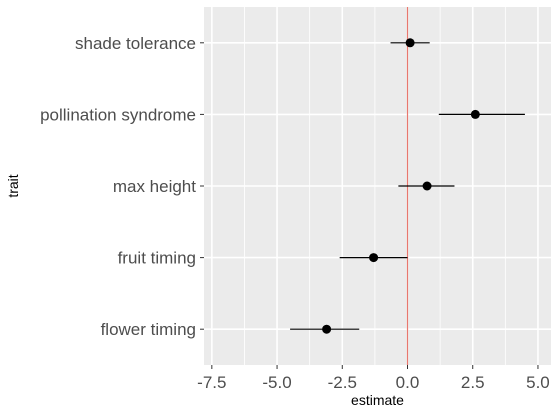 This screenshot has width=559, height=412. What do you see at coordinates (373, 378) in the screenshot?
I see `x-axis-ticks: -7.5 -5.0 -2.5 0.0 2.5 5.0` at bounding box center [373, 378].